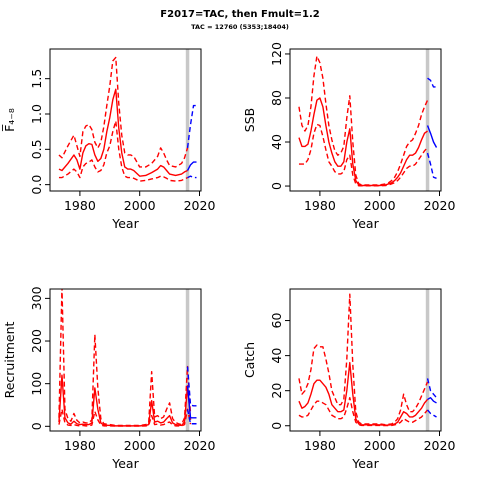 The image size is (480, 480). Describe the element at coordinates (36, 79) in the screenshot. I see `y-tick-label: 1.5` at that location.